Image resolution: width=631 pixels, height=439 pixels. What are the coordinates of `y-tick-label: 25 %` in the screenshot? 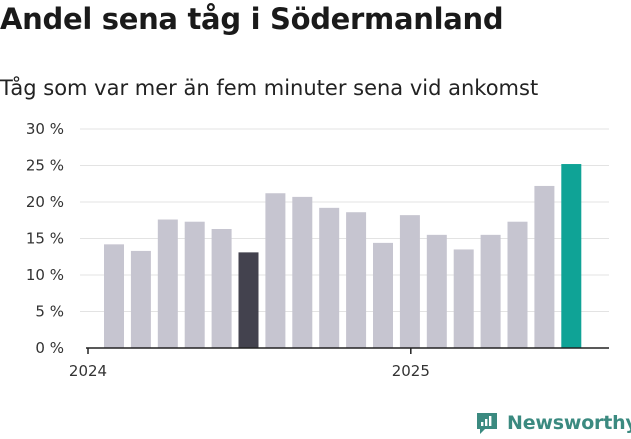 It's located at (45, 166).